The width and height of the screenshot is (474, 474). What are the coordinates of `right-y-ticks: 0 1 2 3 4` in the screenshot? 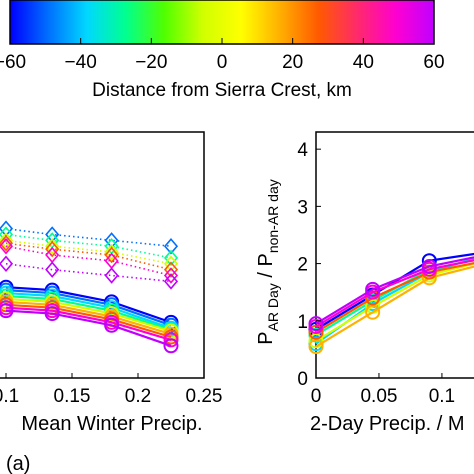 It's located at (309, 265).